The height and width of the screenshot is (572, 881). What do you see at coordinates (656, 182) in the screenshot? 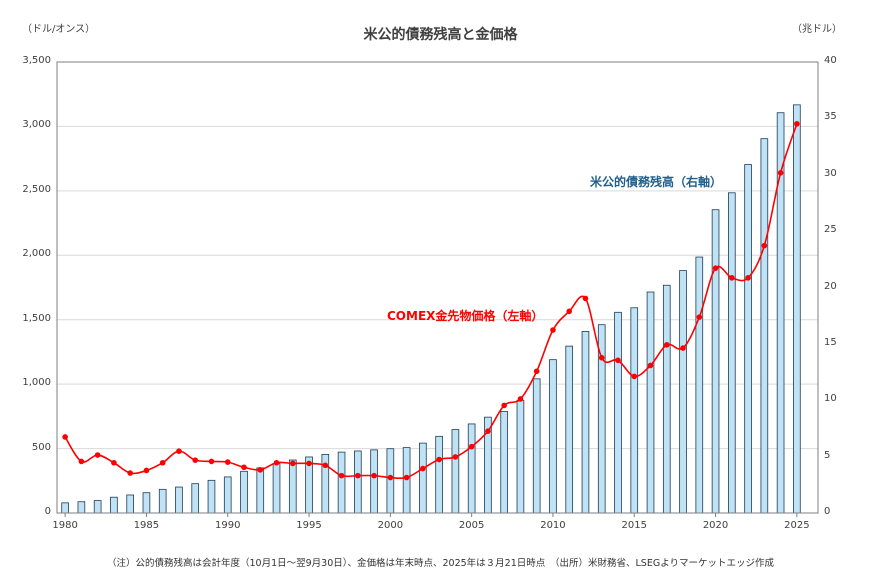
I see `debt-series-label: 米公的債務残高（右軸）` at bounding box center [656, 182].